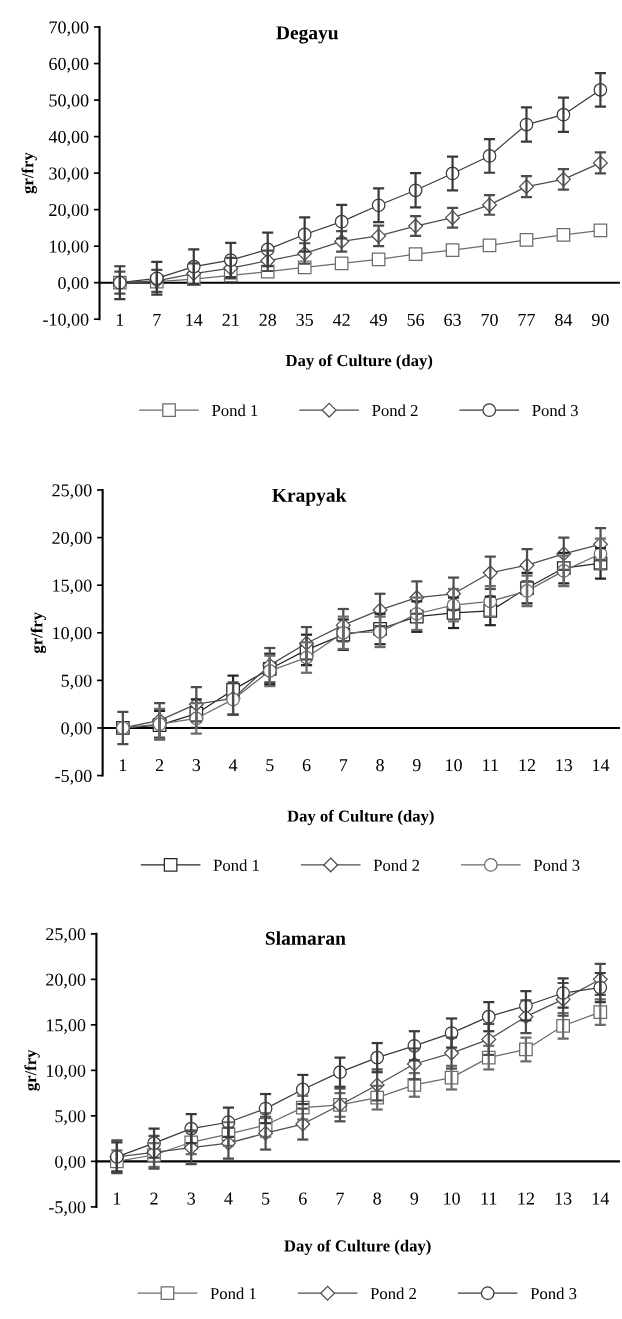 The width and height of the screenshot is (622, 1319). I want to click on y-tick-label: 30,00, so click(69, 175).